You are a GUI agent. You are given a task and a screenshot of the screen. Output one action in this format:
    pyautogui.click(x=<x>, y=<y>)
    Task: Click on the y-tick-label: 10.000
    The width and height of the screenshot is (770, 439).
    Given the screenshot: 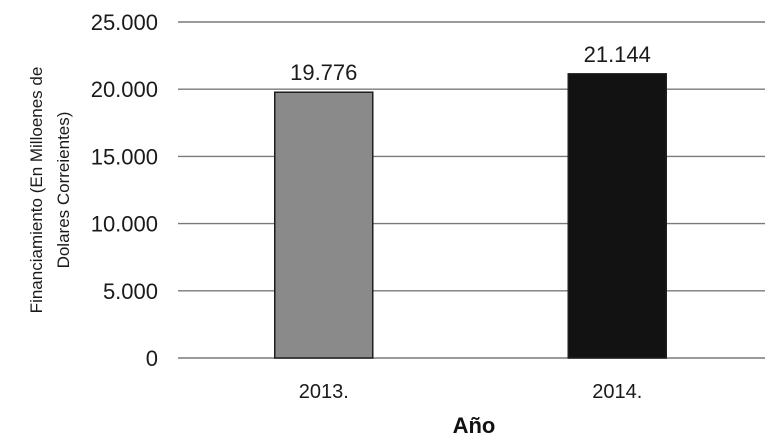 What is the action you would take?
    pyautogui.click(x=124, y=224)
    